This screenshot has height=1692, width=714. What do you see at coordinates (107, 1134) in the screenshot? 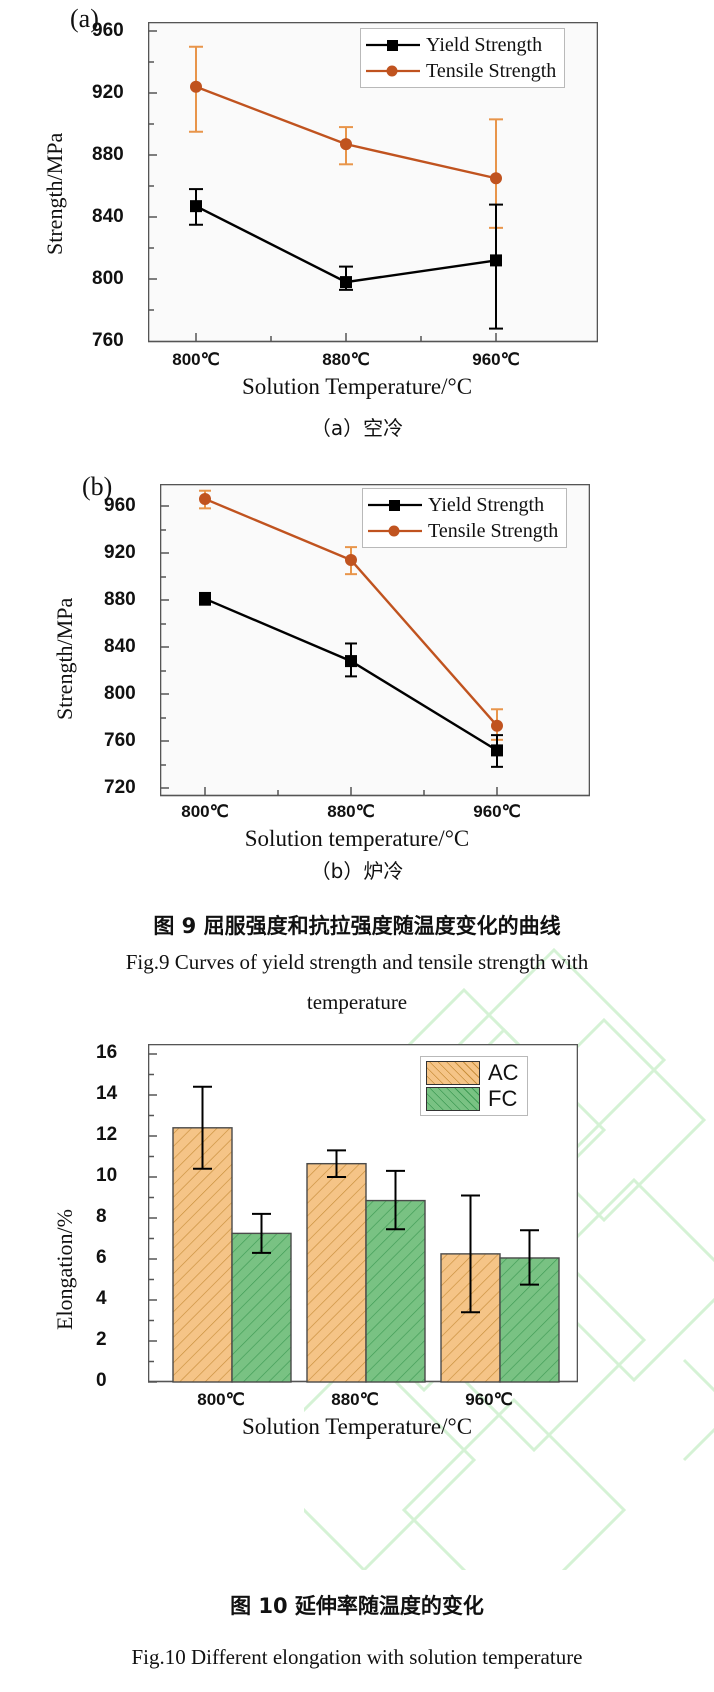
I see `y-tick-10-12: 12` at bounding box center [107, 1134].